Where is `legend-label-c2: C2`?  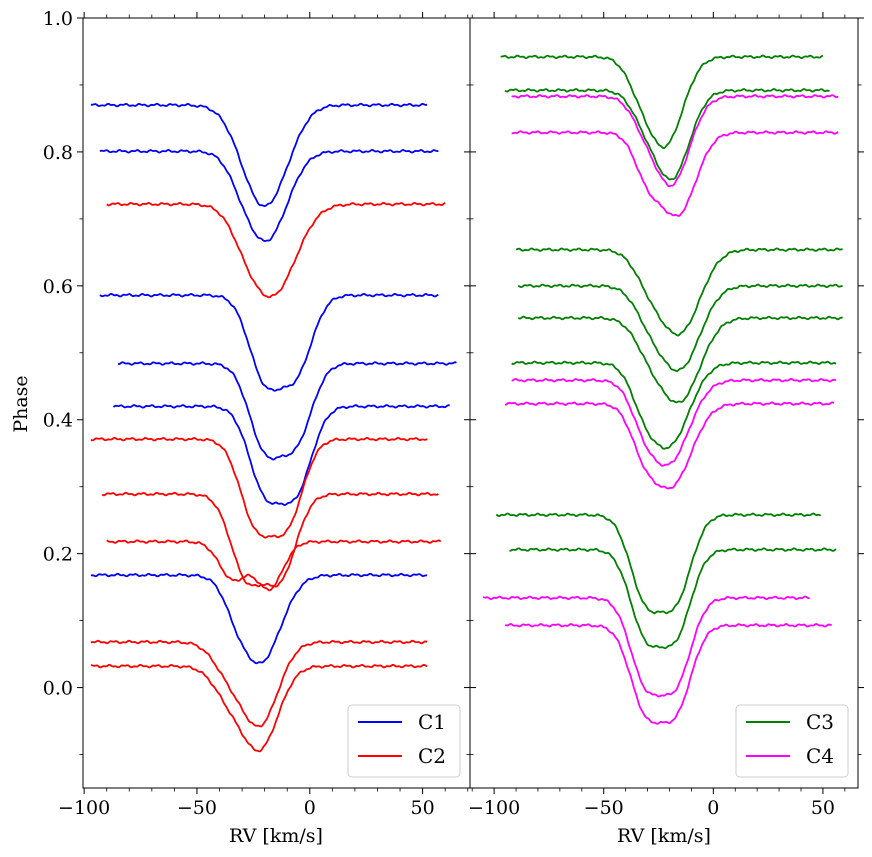 legend-label-c2: C2 is located at coordinates (432, 756).